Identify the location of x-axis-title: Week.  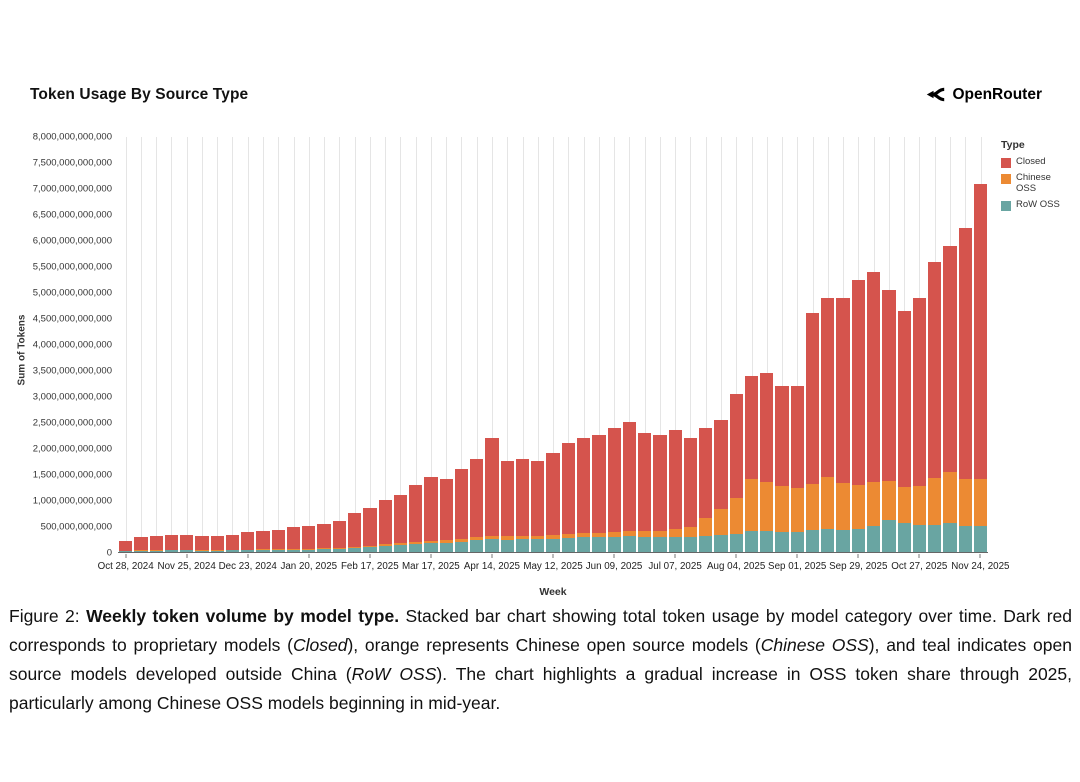
(553, 592).